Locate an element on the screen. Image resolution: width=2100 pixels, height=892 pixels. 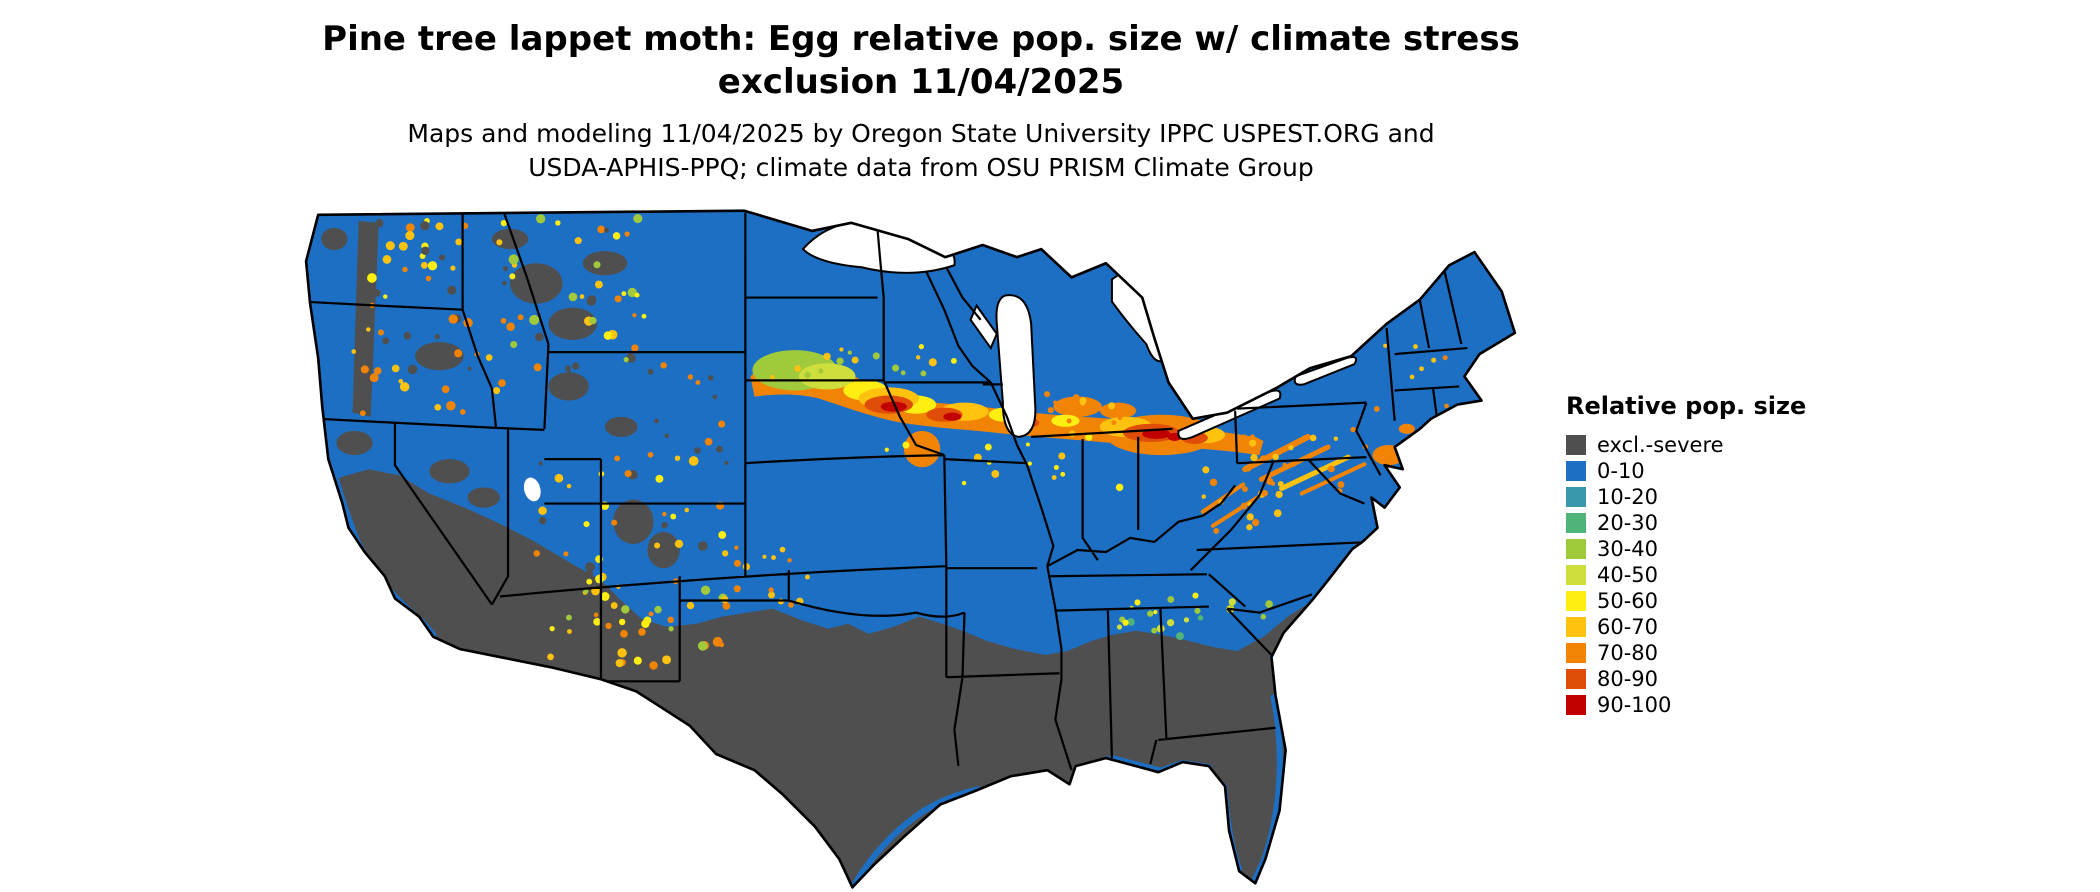
legend-label: 80-90 is located at coordinates (1628, 679).